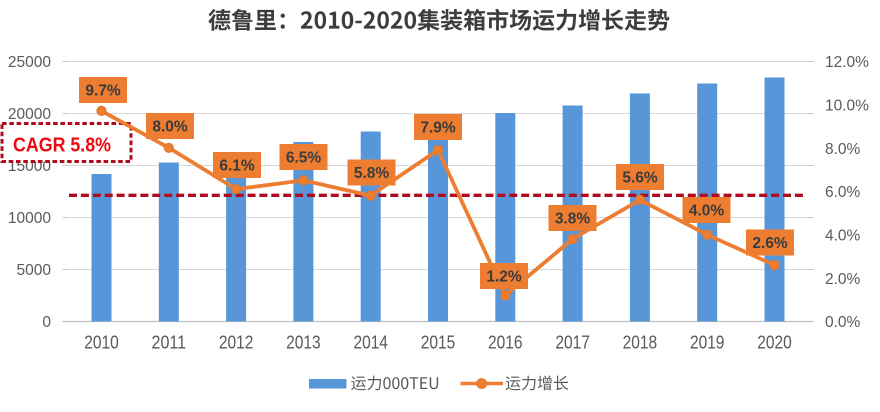 This screenshot has width=880, height=412. What do you see at coordinates (372, 173) in the screenshot?
I see `svg-text: 5.8%` at bounding box center [372, 173].